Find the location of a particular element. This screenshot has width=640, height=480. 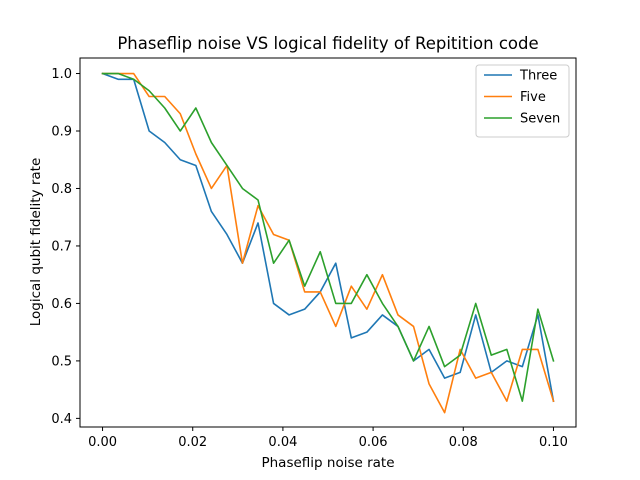

y-tick-label: 0.8 is located at coordinates (61, 189).